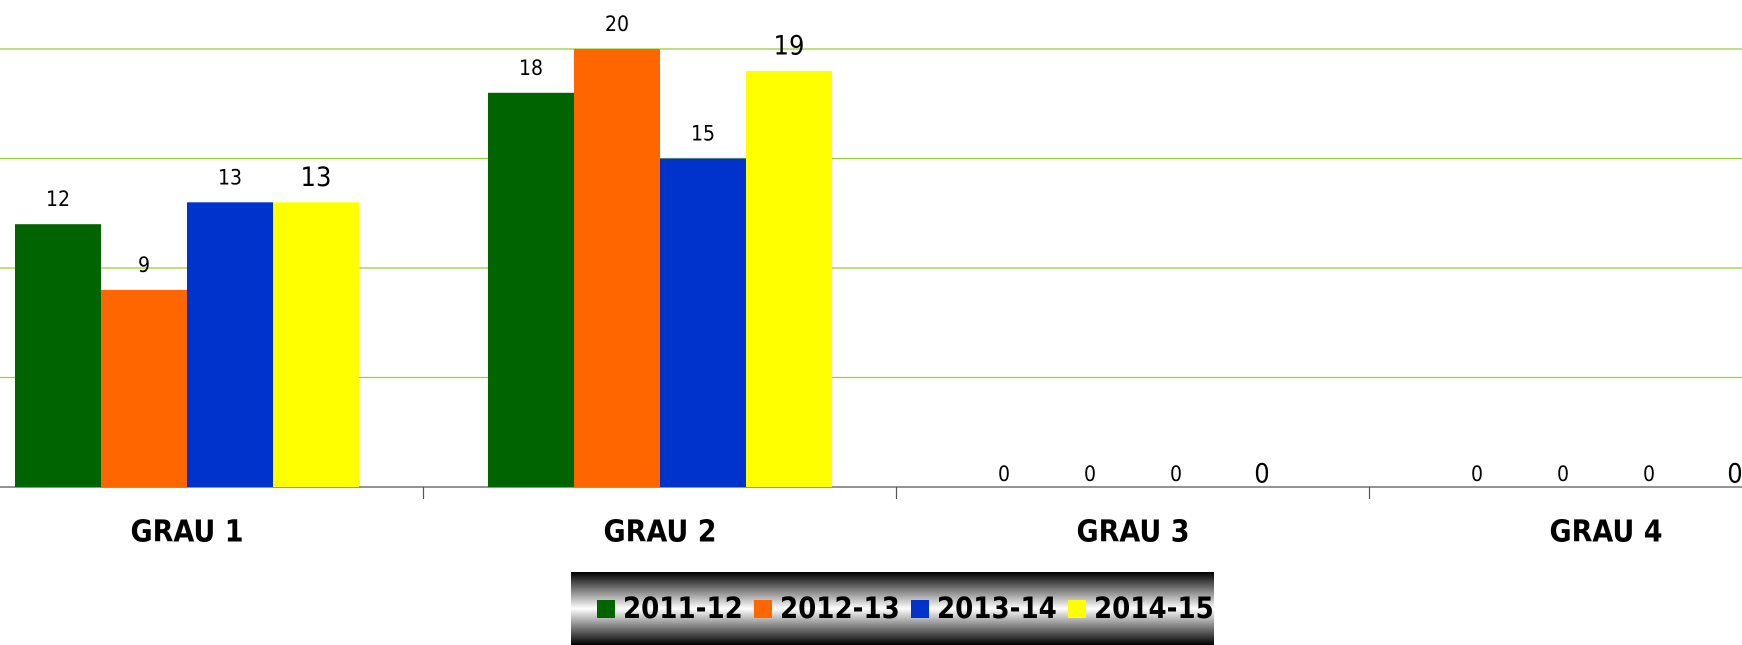  Describe the element at coordinates (840, 608) in the screenshot. I see `legend-label: 2012-13` at that location.